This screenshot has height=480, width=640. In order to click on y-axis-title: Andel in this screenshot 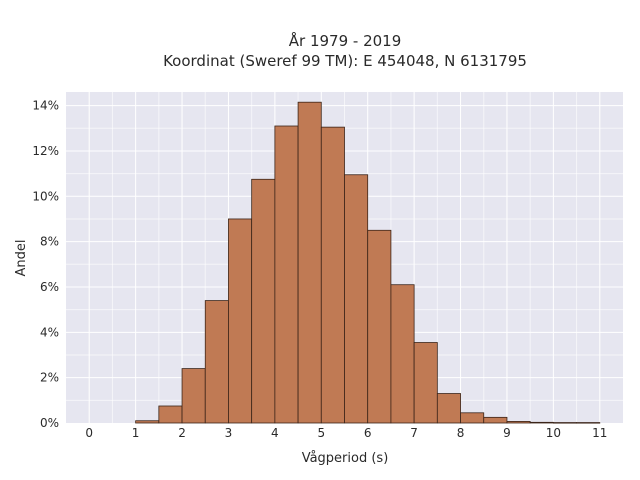, I will do `click(21, 258)`.